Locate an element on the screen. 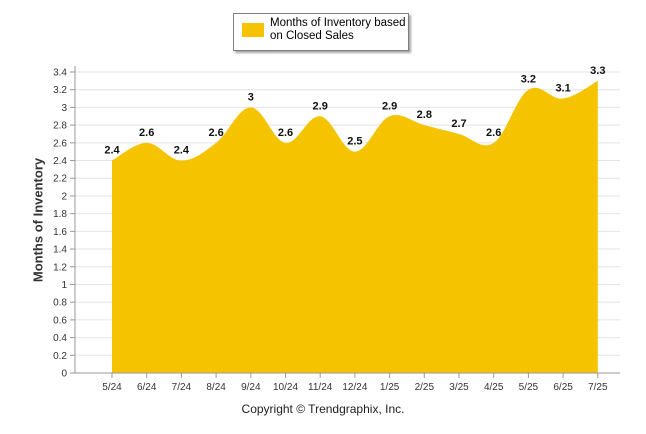 Image resolution: width=646 pixels, height=434 pixels. x-tick-label: 8/24 is located at coordinates (216, 387).